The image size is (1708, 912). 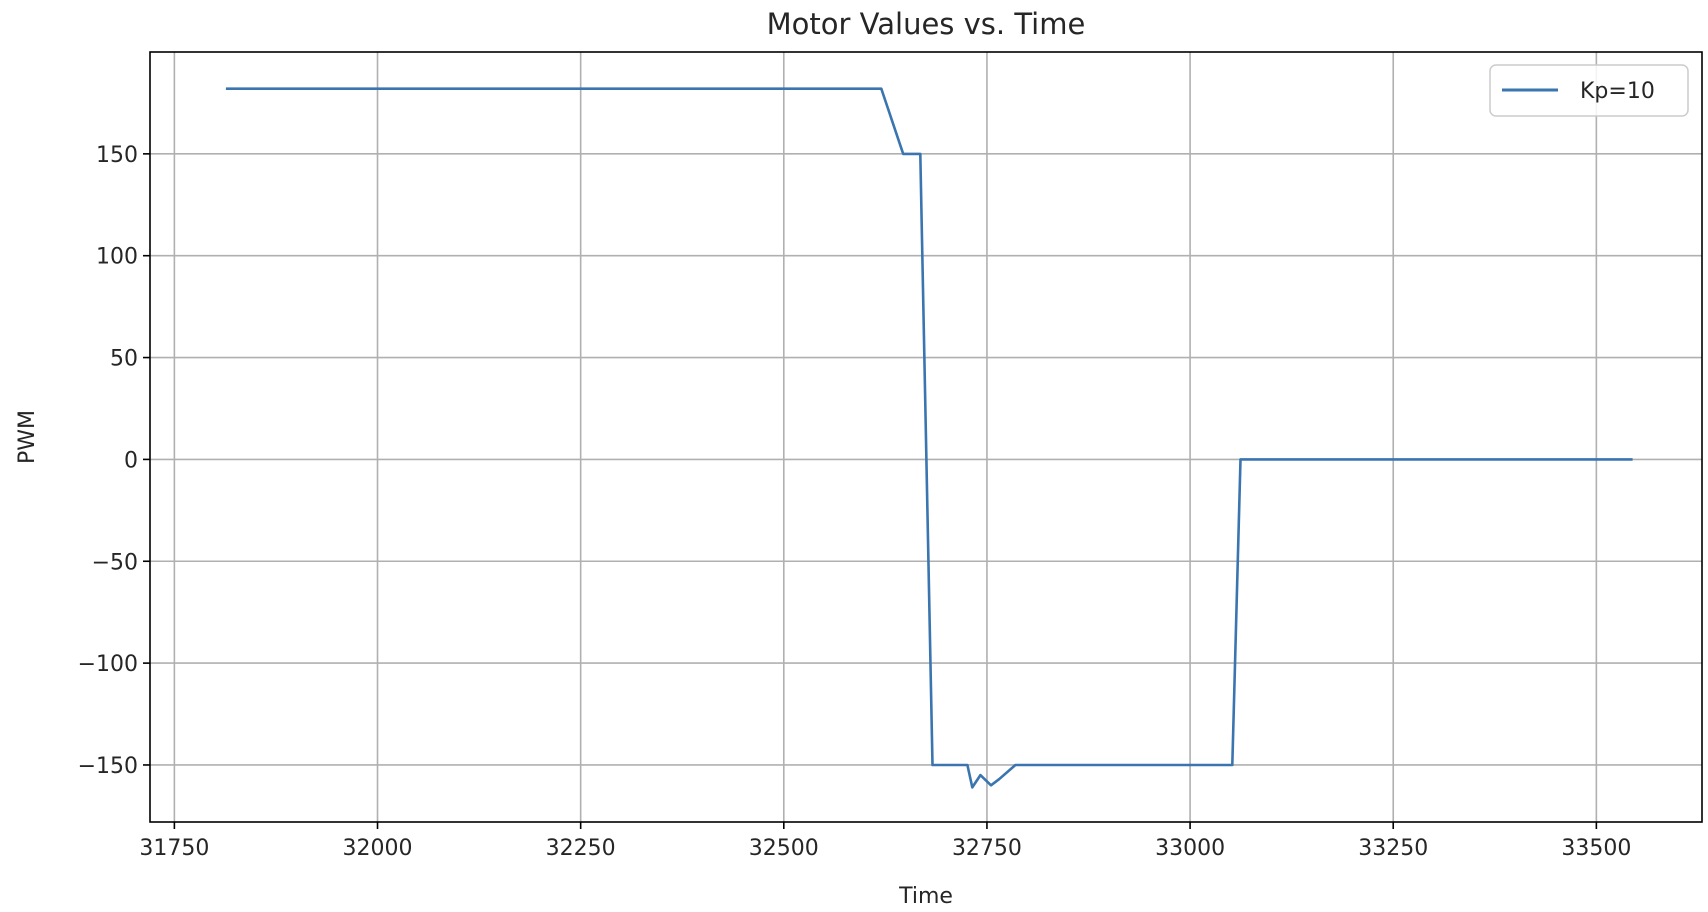 I want to click on x-tick-label: 32000, so click(x=378, y=848).